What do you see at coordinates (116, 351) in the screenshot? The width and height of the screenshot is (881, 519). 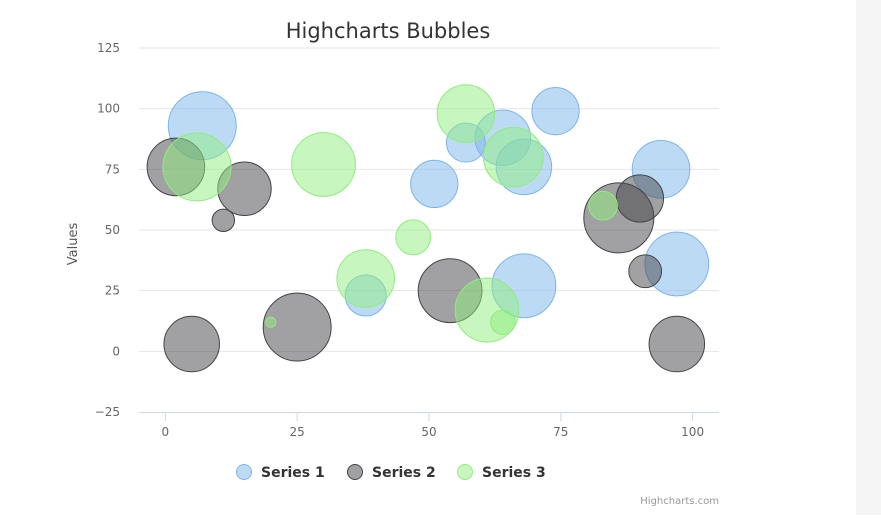 I see `y-tick-label: 0` at bounding box center [116, 351].